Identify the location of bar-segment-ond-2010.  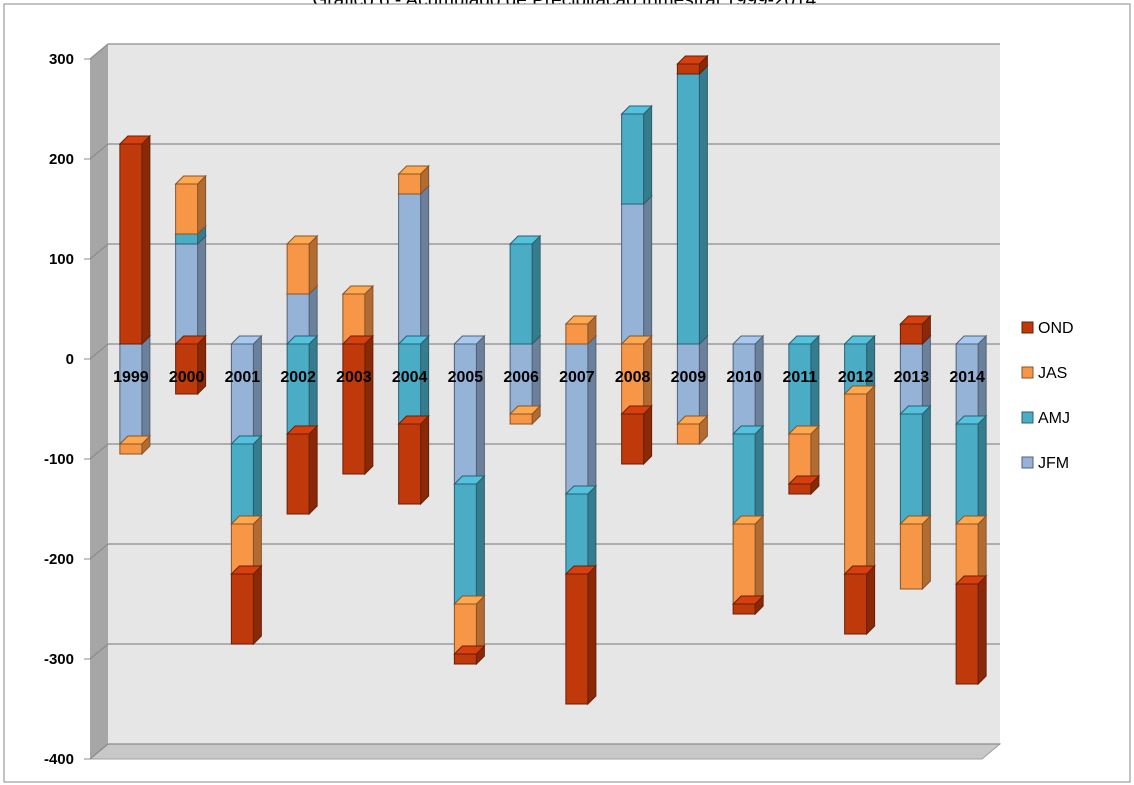
(748, 605).